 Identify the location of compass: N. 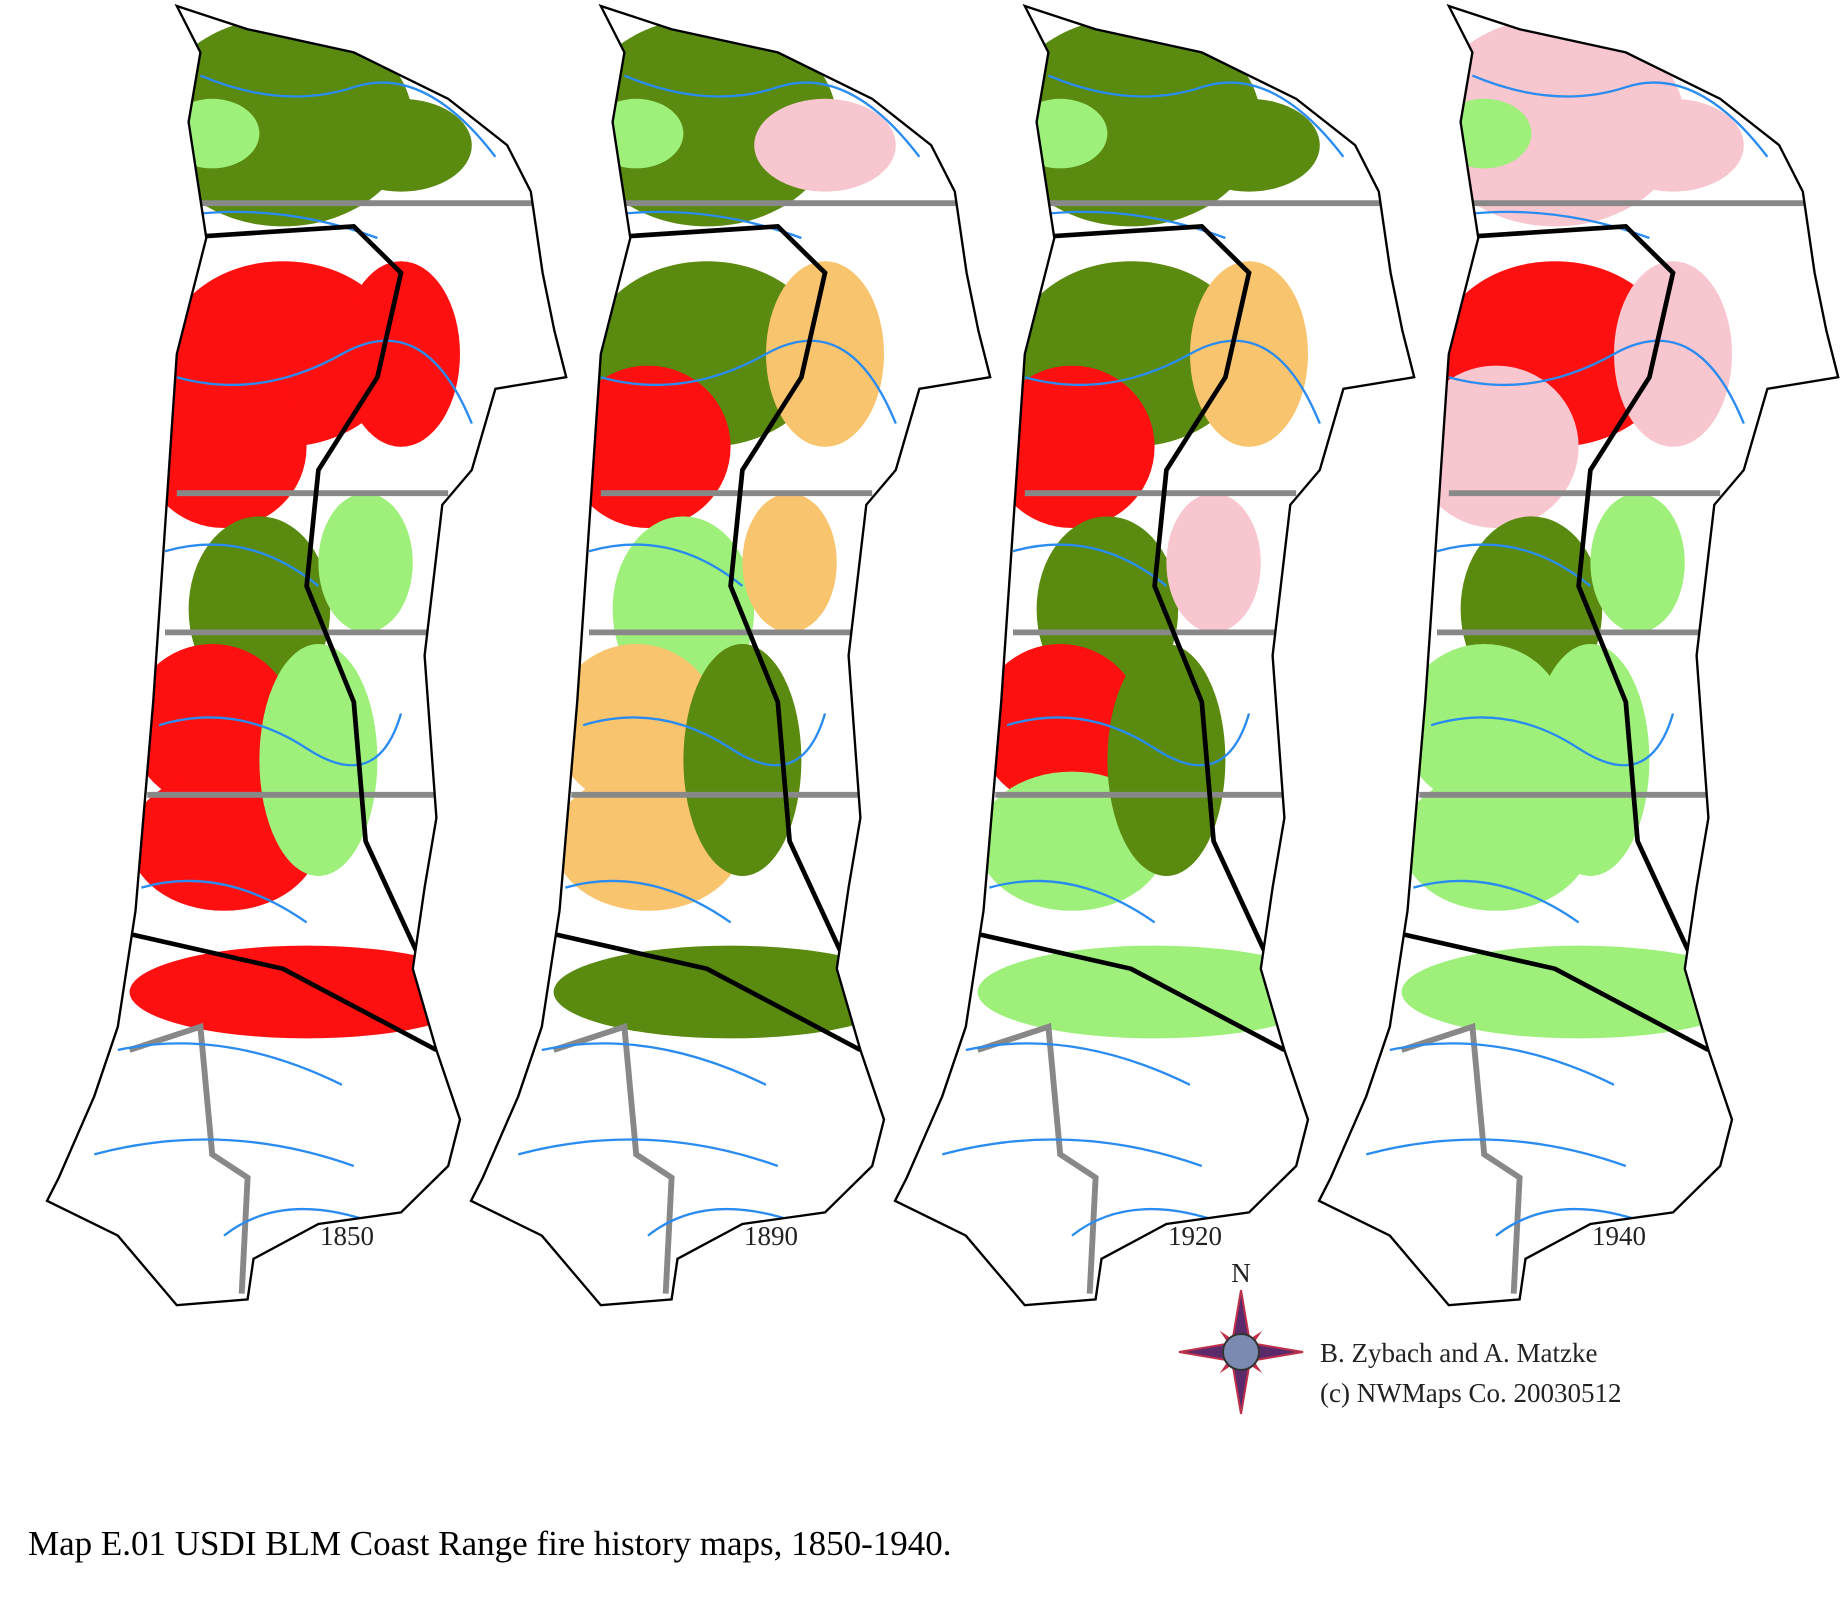
(1241, 1336).